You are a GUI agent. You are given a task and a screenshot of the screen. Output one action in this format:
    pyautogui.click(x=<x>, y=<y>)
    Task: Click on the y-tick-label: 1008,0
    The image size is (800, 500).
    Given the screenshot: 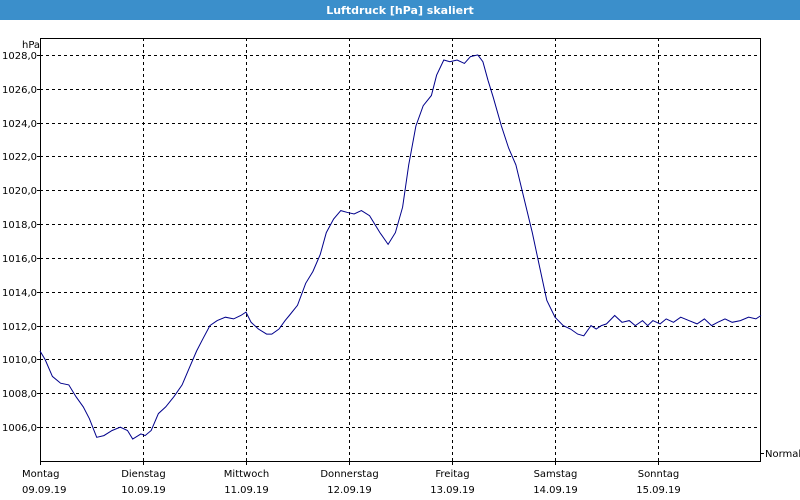 What is the action you would take?
    pyautogui.click(x=19, y=394)
    